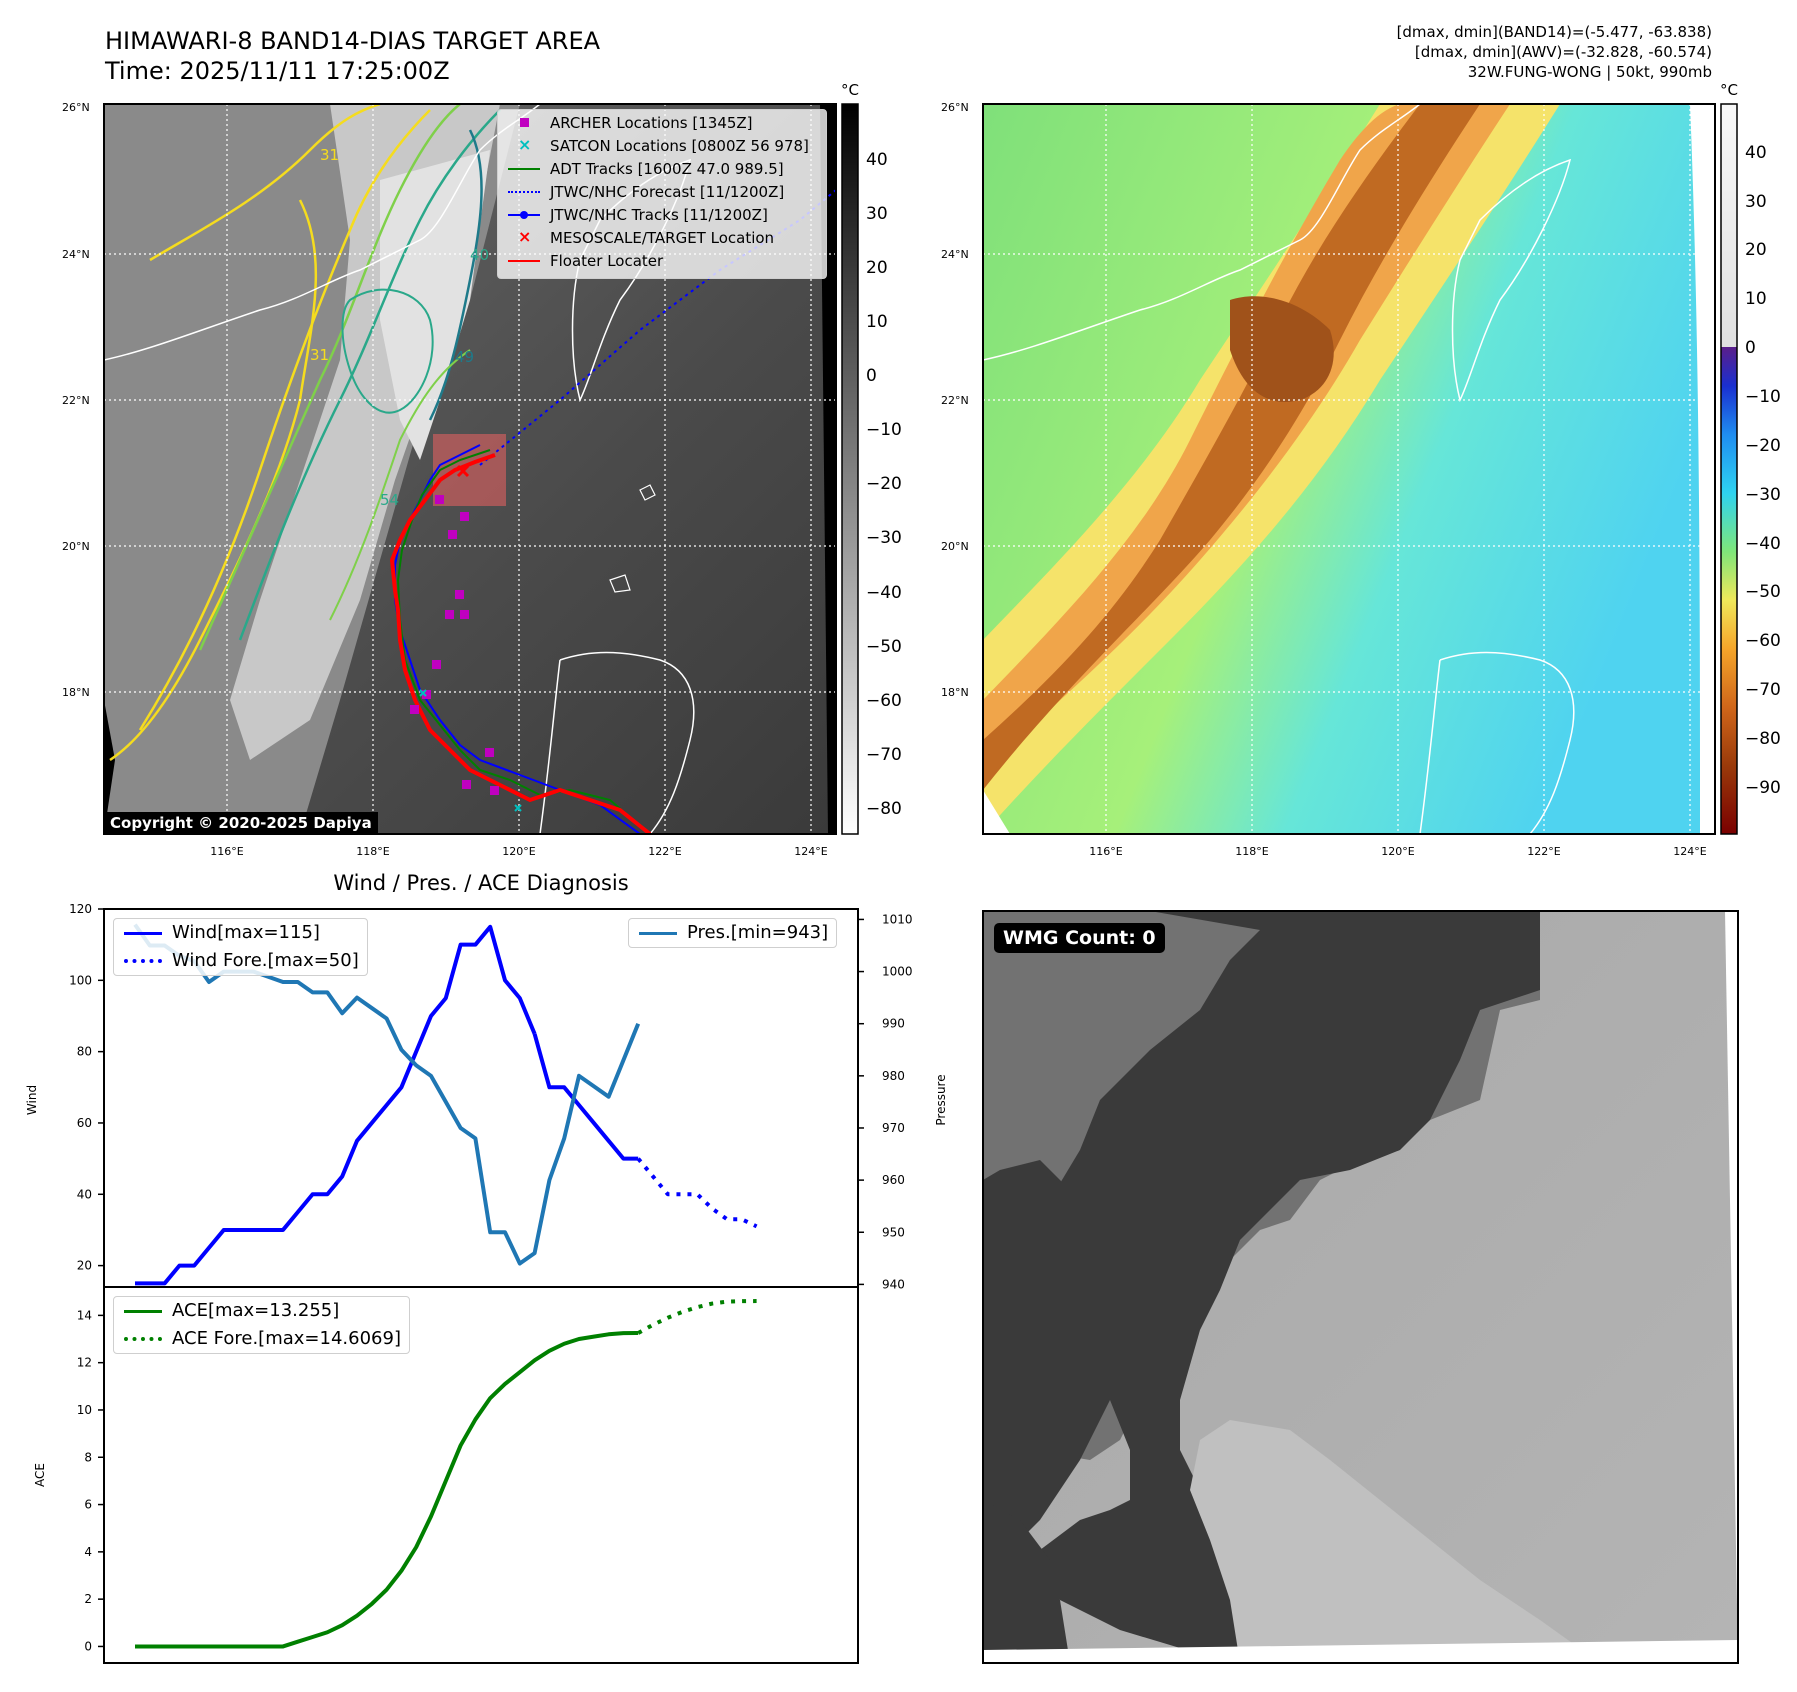 The width and height of the screenshot is (1797, 1692). I want to click on y2-tick-label: 960, so click(893, 1180).